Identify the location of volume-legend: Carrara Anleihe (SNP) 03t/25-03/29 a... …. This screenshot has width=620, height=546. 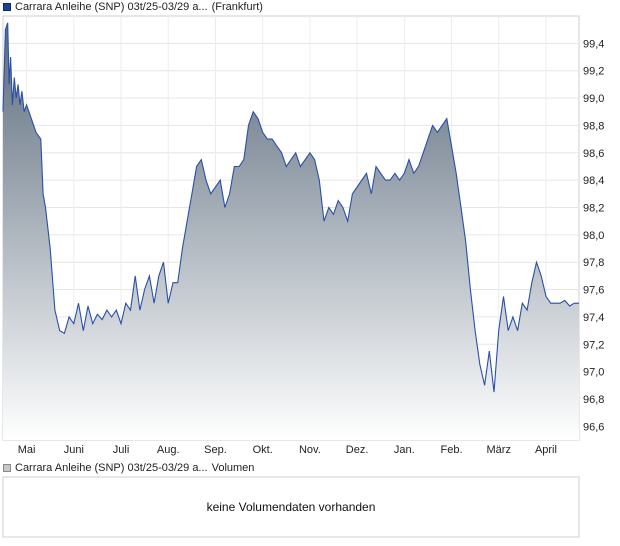
(130, 468).